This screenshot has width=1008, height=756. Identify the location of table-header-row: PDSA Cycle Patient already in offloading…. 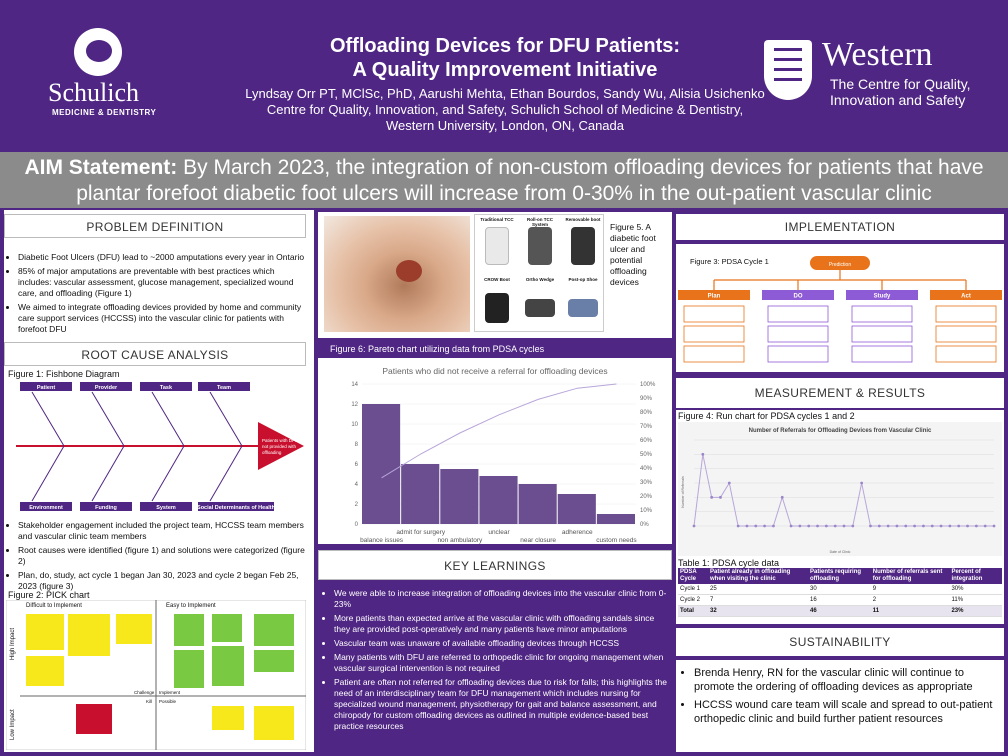
(840, 576).